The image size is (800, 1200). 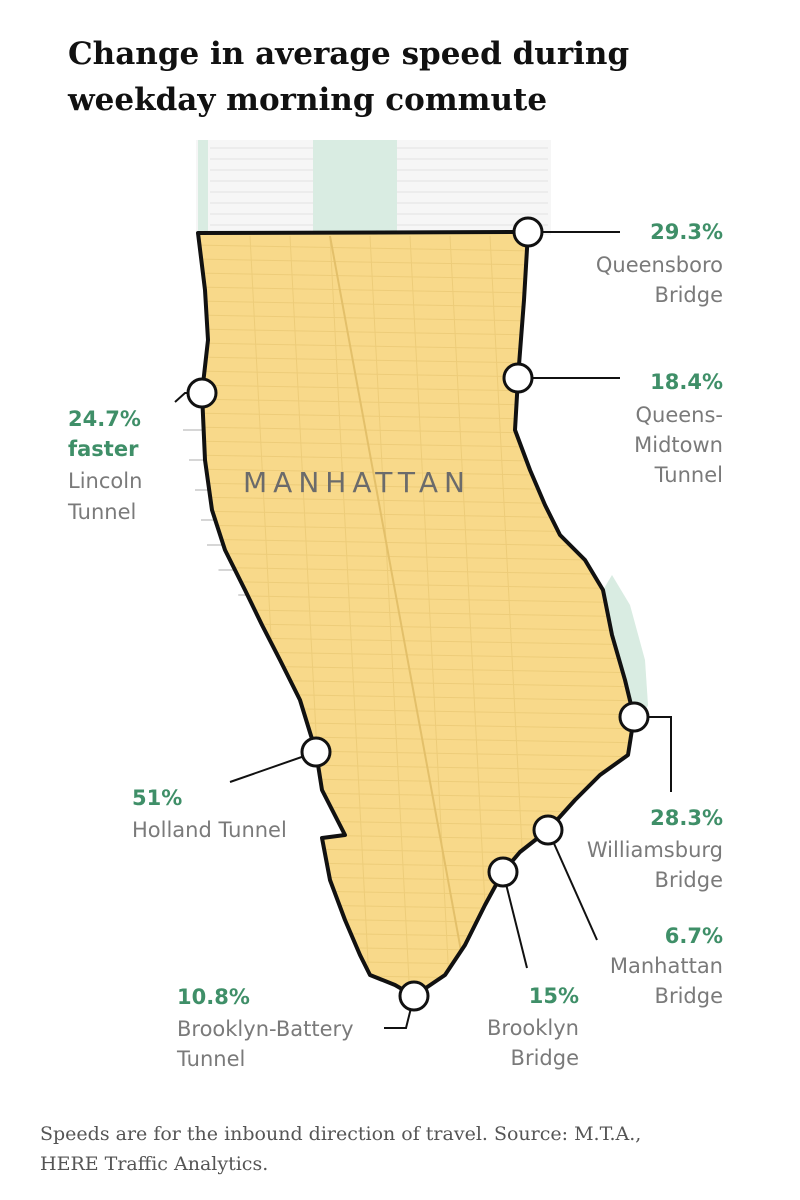 What do you see at coordinates (528, 232) in the screenshot?
I see `queensboro-marker` at bounding box center [528, 232].